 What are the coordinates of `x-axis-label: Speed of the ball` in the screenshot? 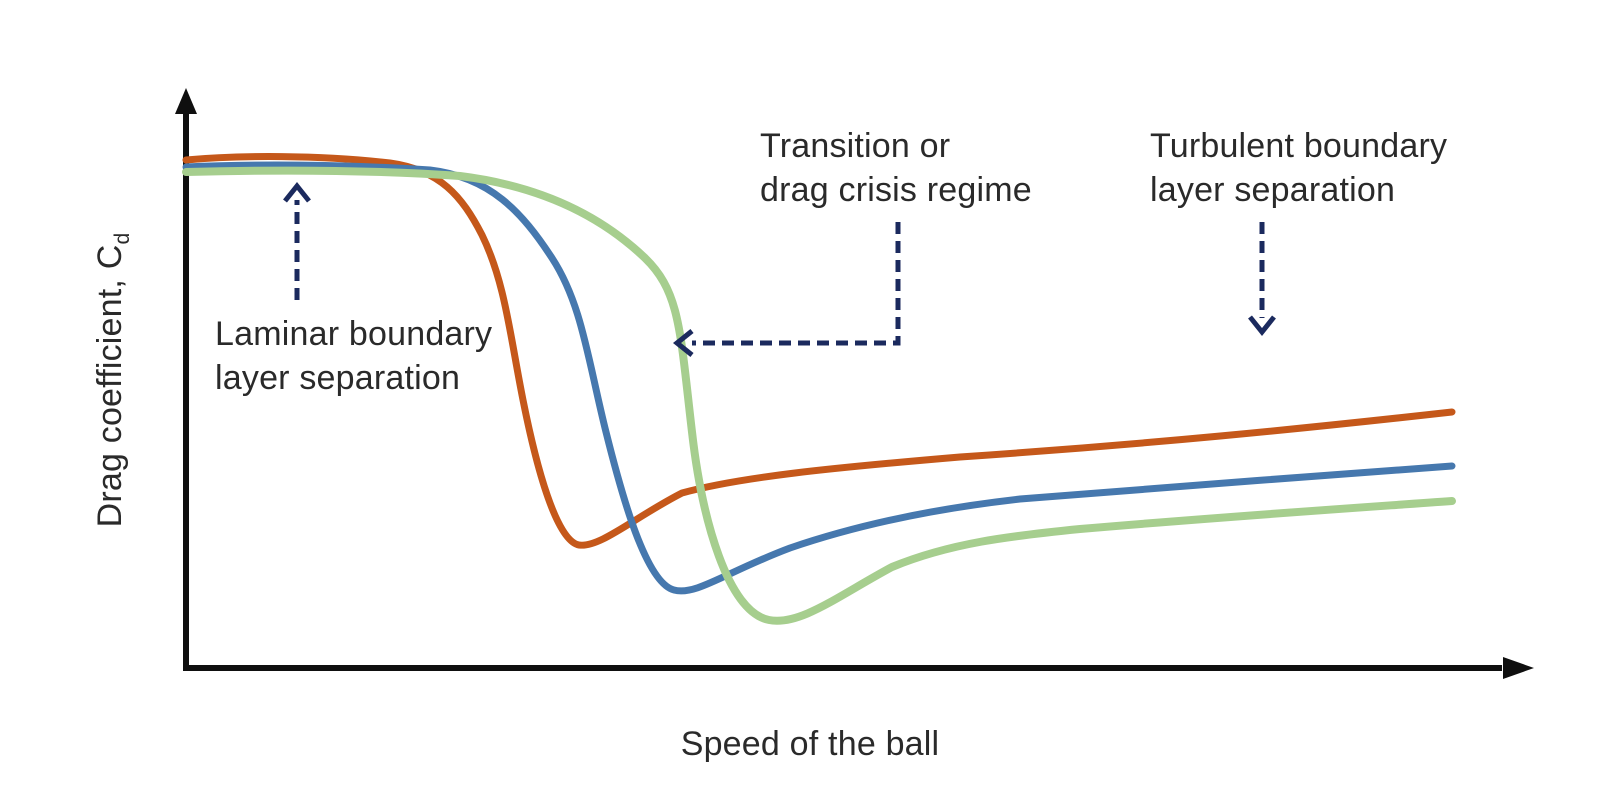 It's located at (810, 744).